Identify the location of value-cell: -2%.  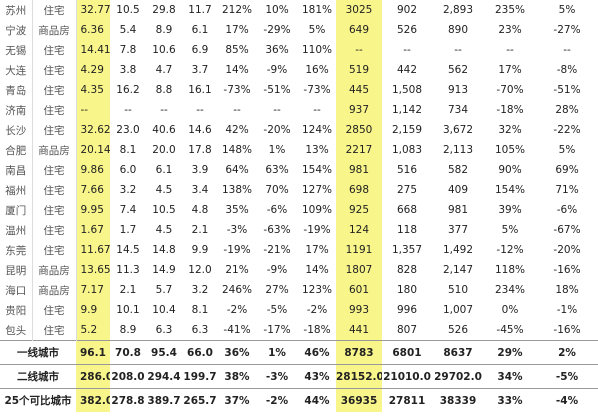
(237, 310).